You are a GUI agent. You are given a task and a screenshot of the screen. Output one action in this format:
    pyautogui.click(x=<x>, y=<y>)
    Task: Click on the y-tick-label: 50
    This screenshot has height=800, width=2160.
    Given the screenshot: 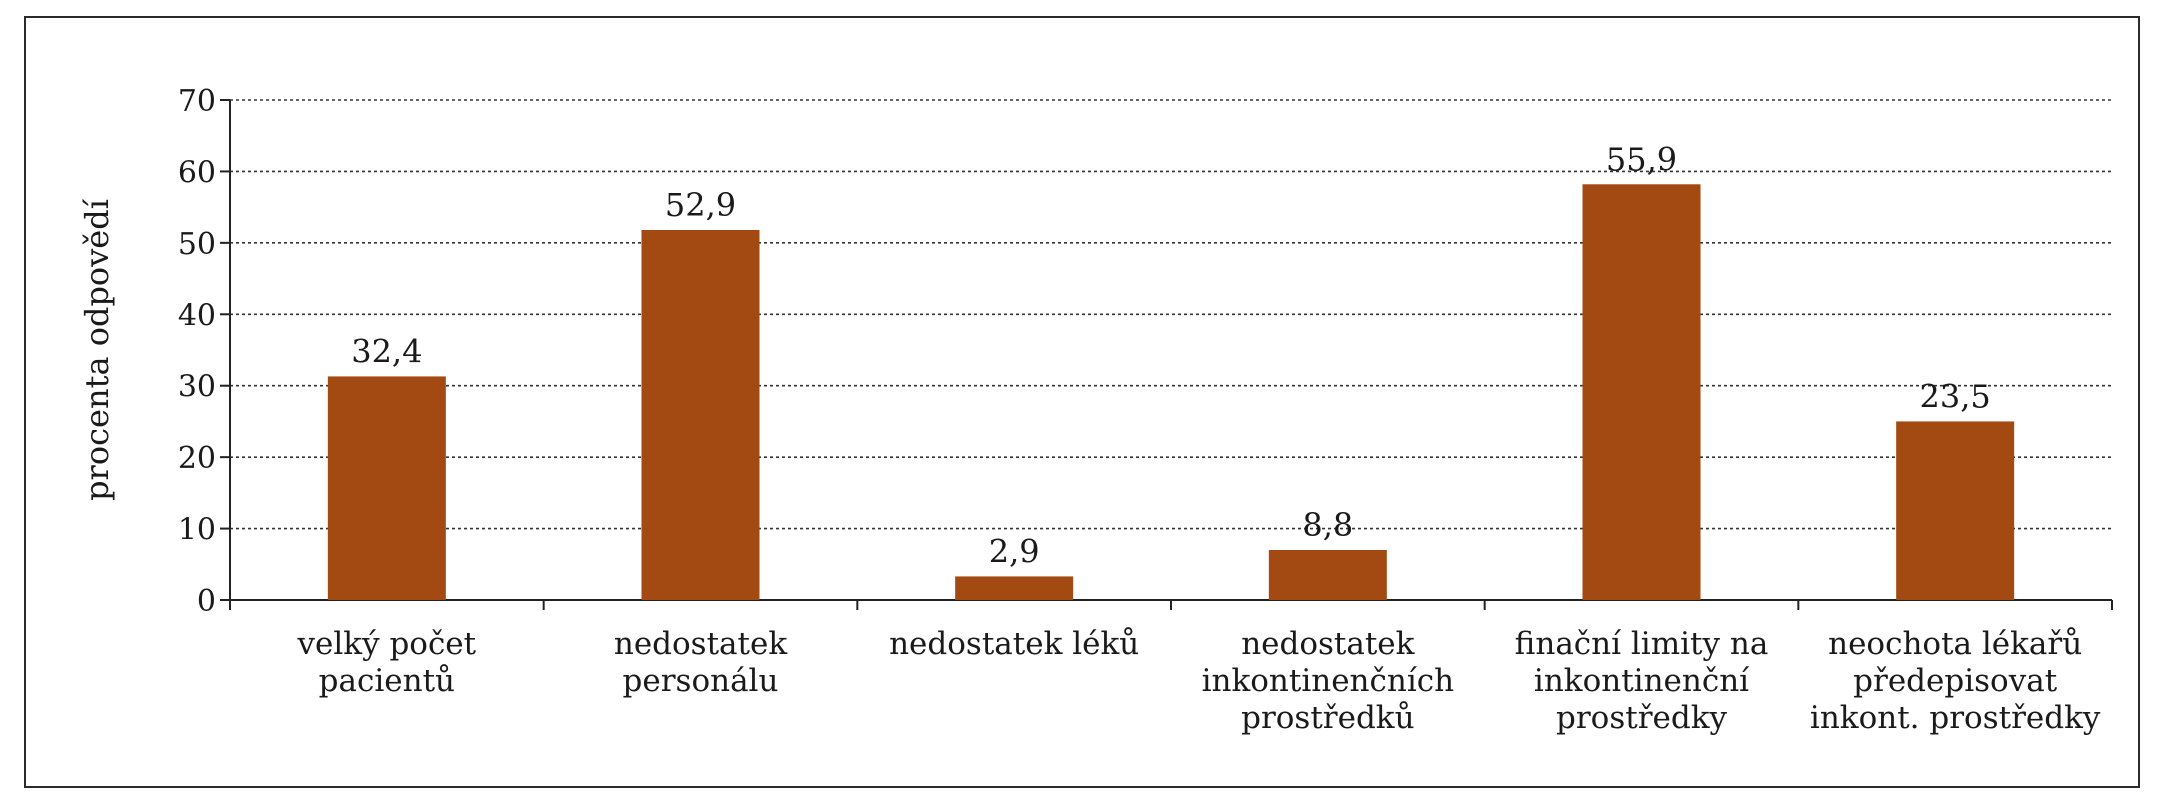 What is the action you would take?
    pyautogui.click(x=197, y=244)
    